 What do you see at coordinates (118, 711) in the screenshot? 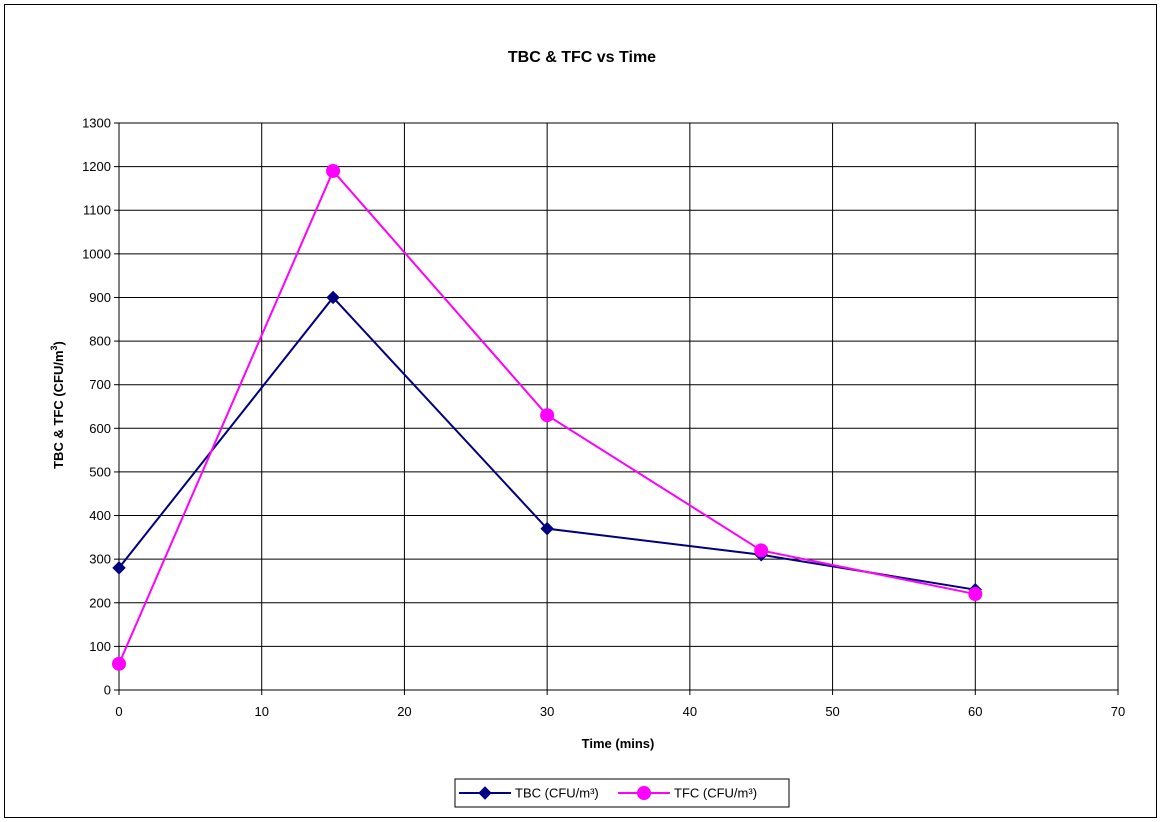
I see `x-tick-label: 0` at bounding box center [118, 711].